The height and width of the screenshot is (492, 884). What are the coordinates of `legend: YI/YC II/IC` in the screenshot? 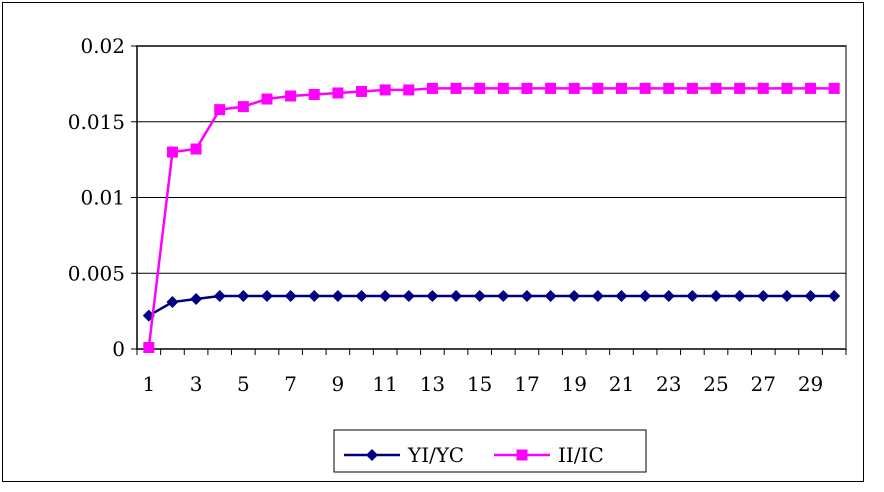 It's located at (490, 451).